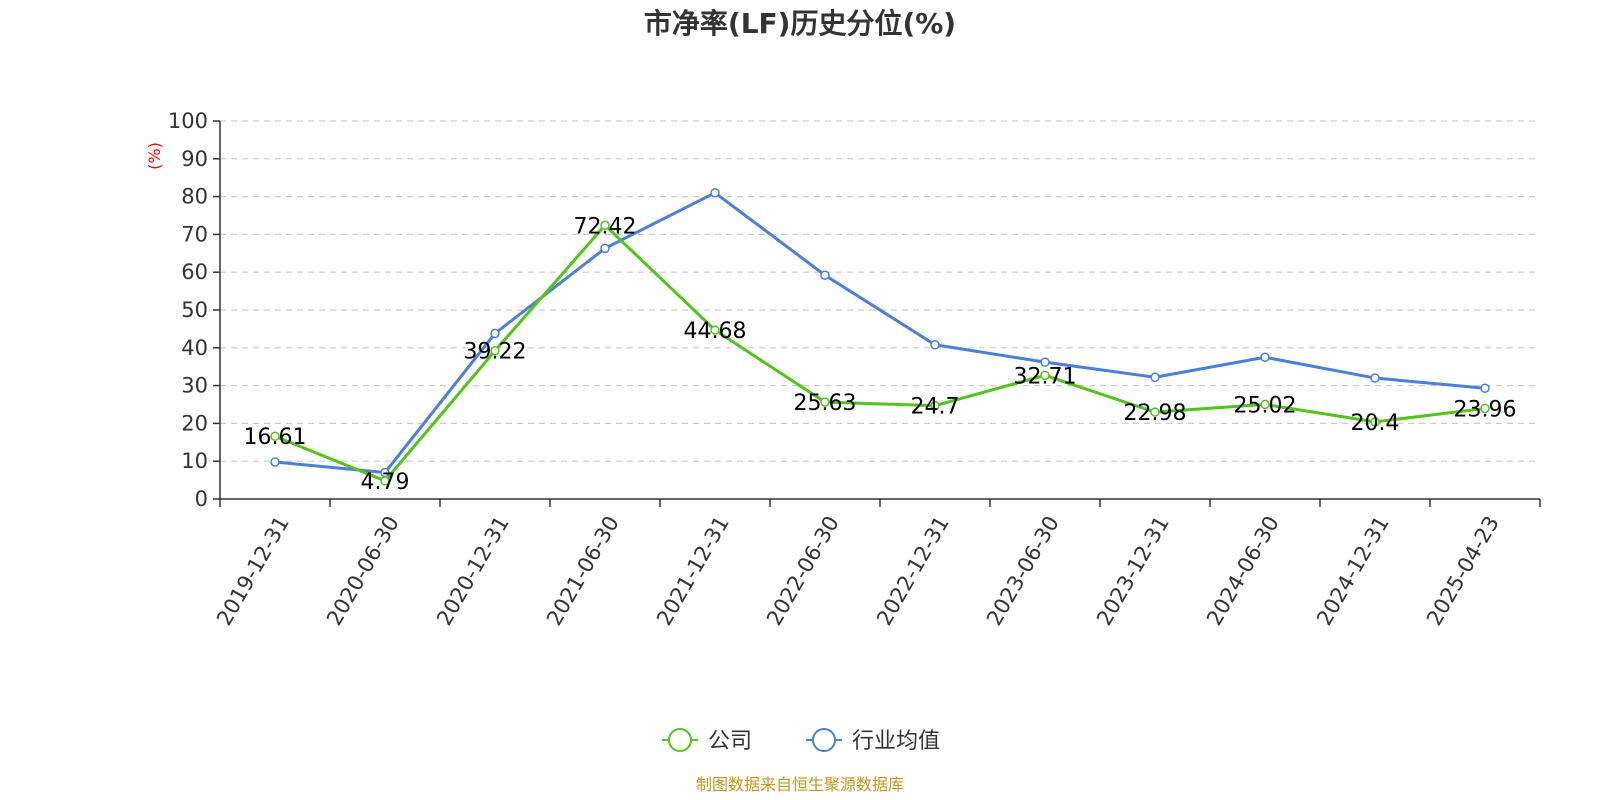 This screenshot has width=1600, height=800. I want to click on legend: 公司 行业均值, so click(801, 741).